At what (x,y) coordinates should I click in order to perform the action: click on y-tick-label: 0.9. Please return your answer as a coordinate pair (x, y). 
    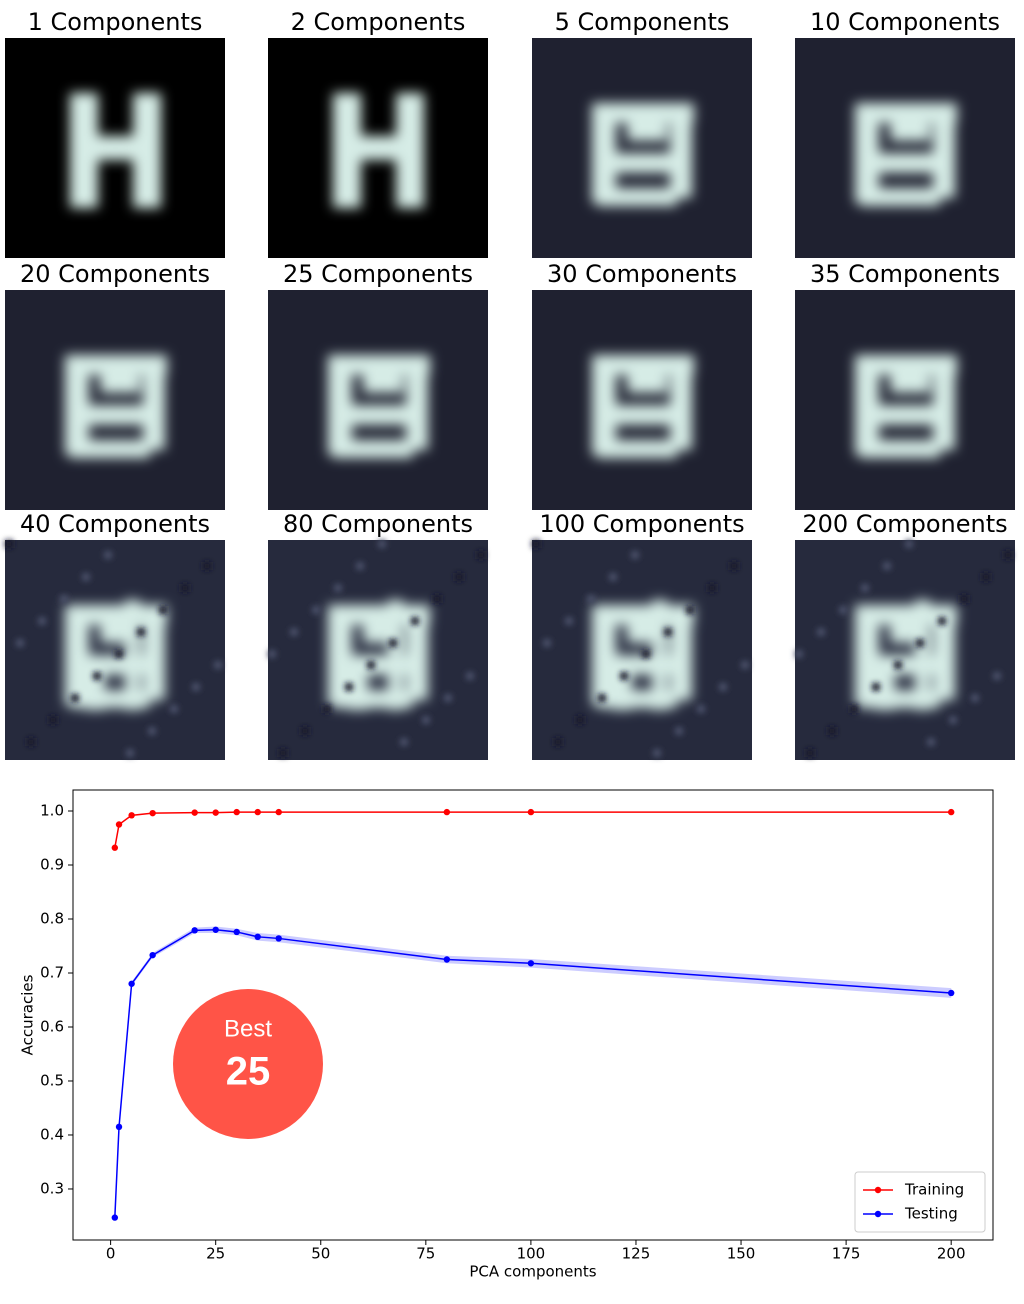
    Looking at the image, I should click on (52, 865).